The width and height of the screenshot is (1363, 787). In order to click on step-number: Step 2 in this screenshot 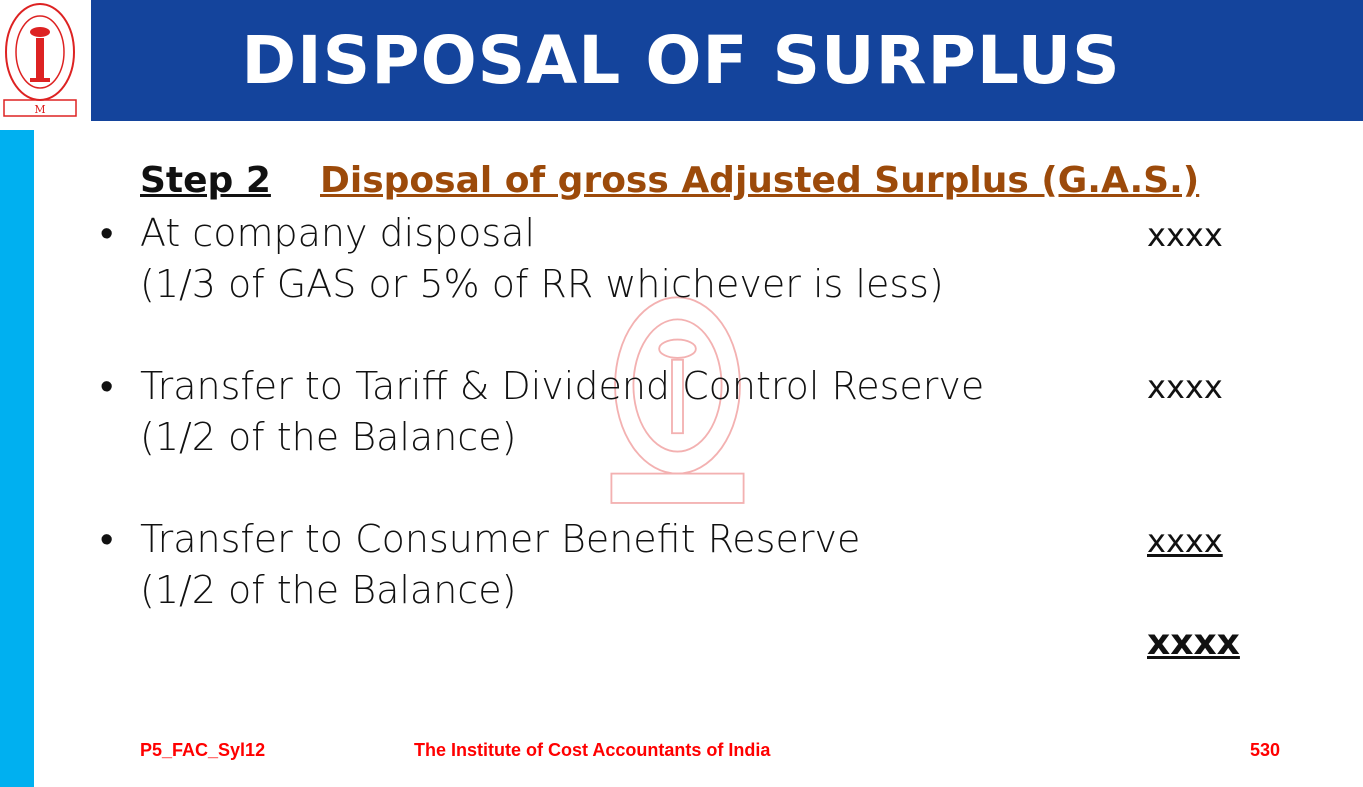, I will do `click(205, 180)`.